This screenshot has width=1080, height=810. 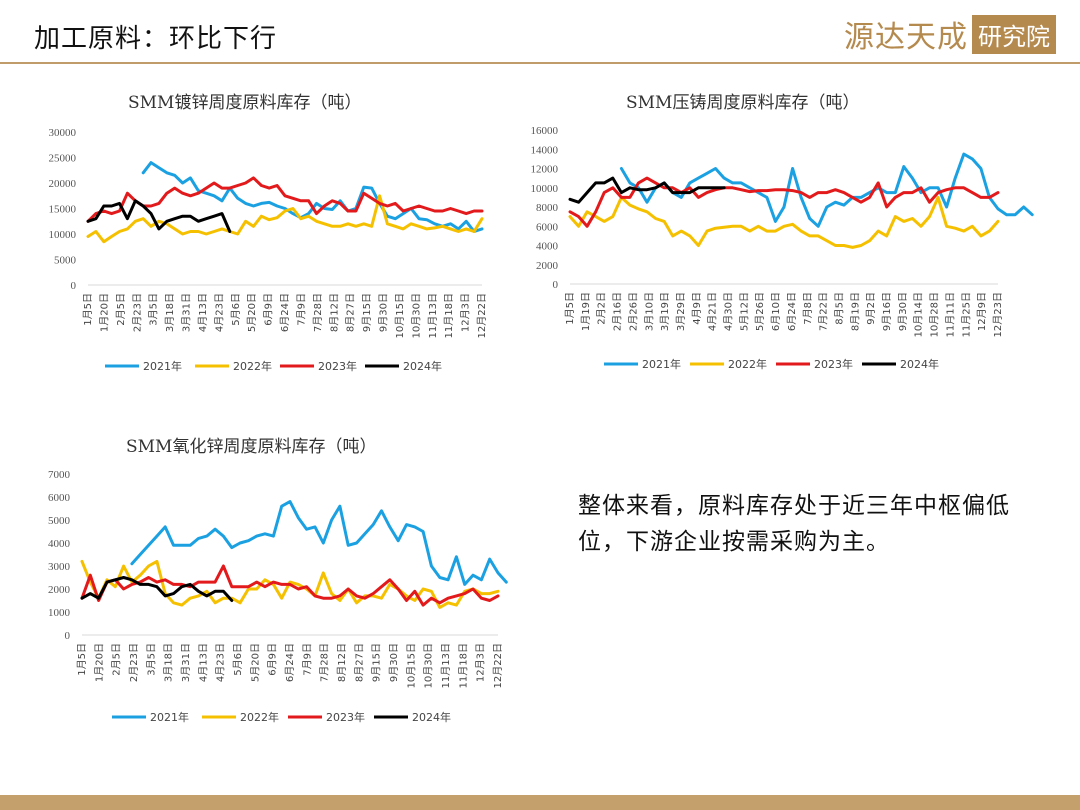 I want to click on y-tick-label: 2000, so click(x=547, y=266).